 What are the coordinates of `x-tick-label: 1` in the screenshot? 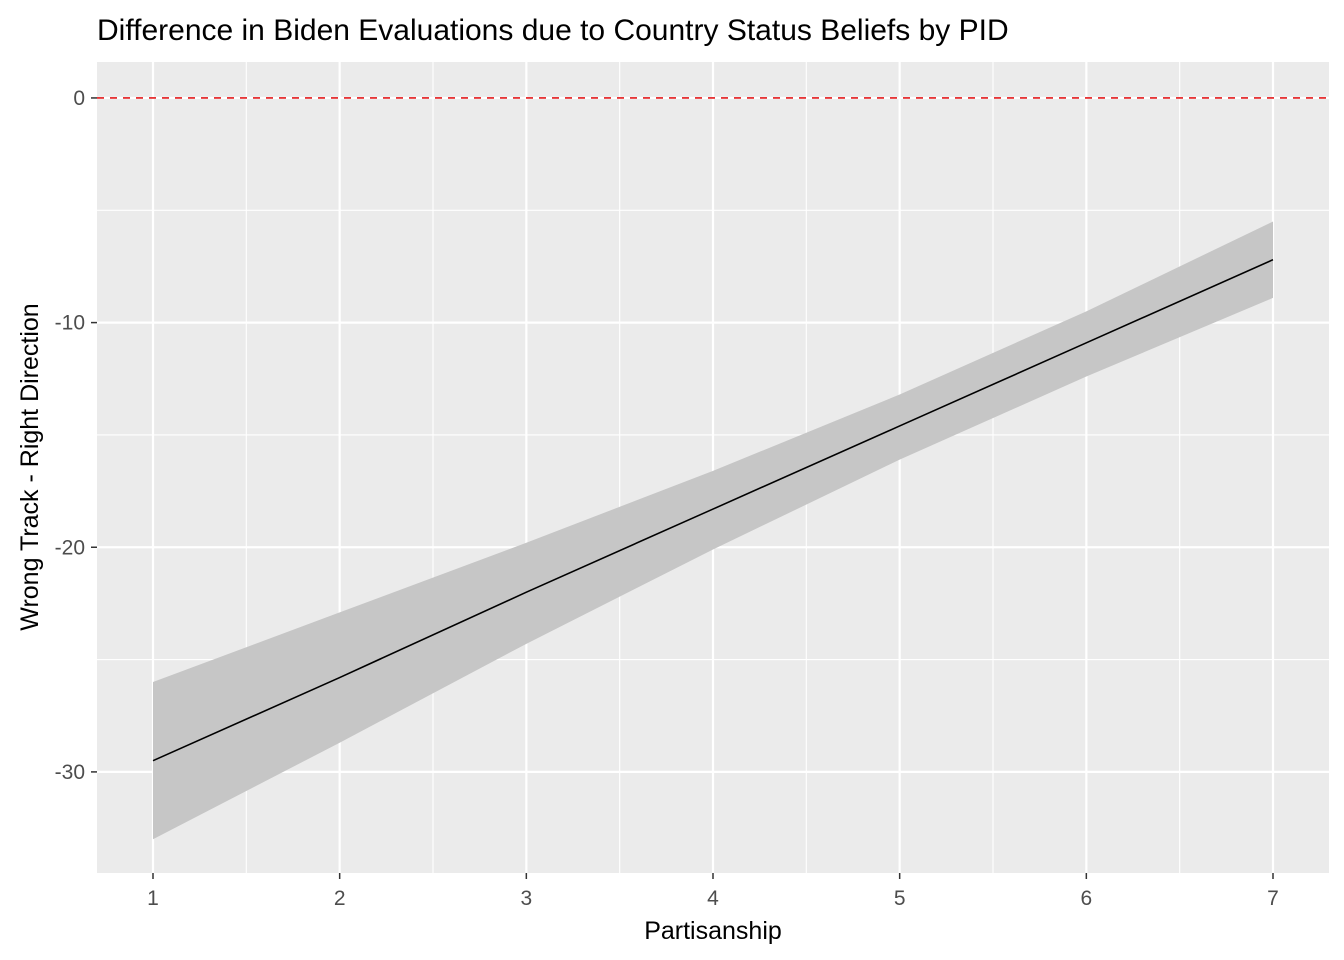 It's located at (153, 898).